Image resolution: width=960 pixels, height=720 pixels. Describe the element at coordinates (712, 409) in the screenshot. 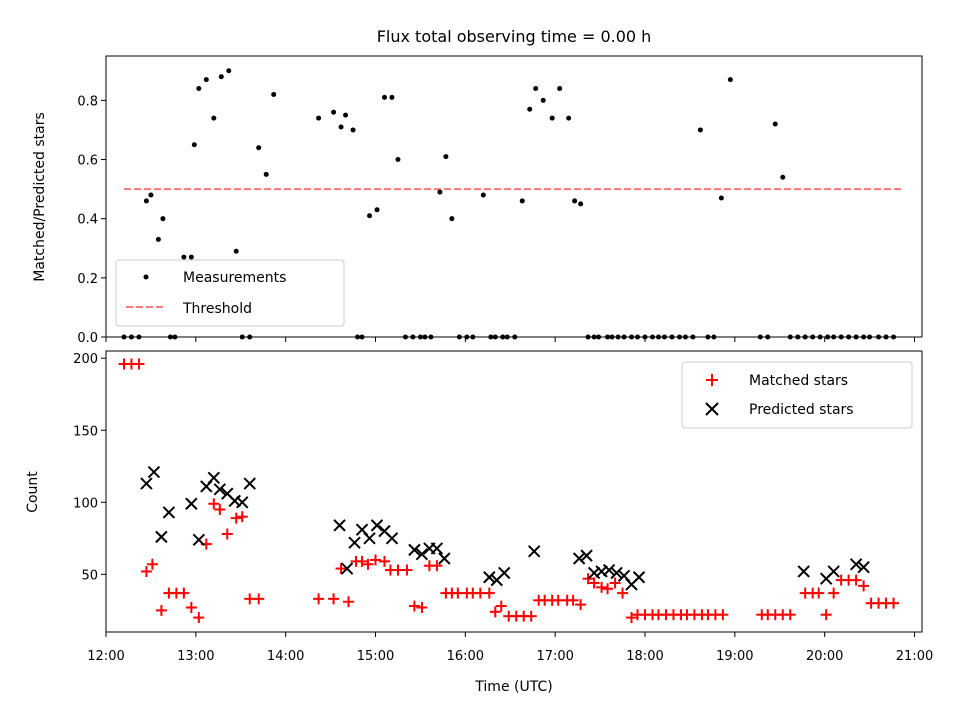

I see `legend-predicted-marker` at that location.